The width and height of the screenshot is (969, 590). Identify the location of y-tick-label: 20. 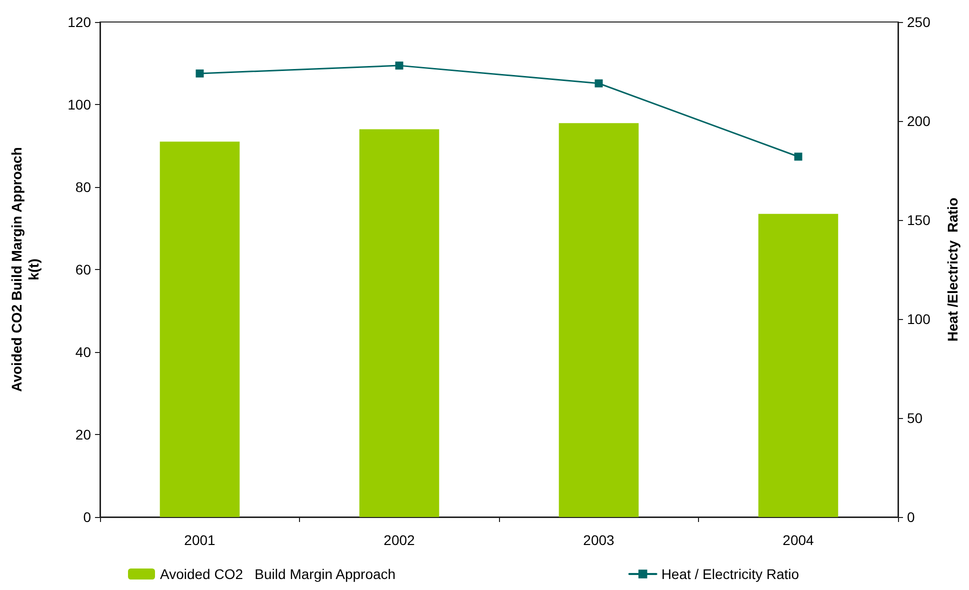
(83, 434).